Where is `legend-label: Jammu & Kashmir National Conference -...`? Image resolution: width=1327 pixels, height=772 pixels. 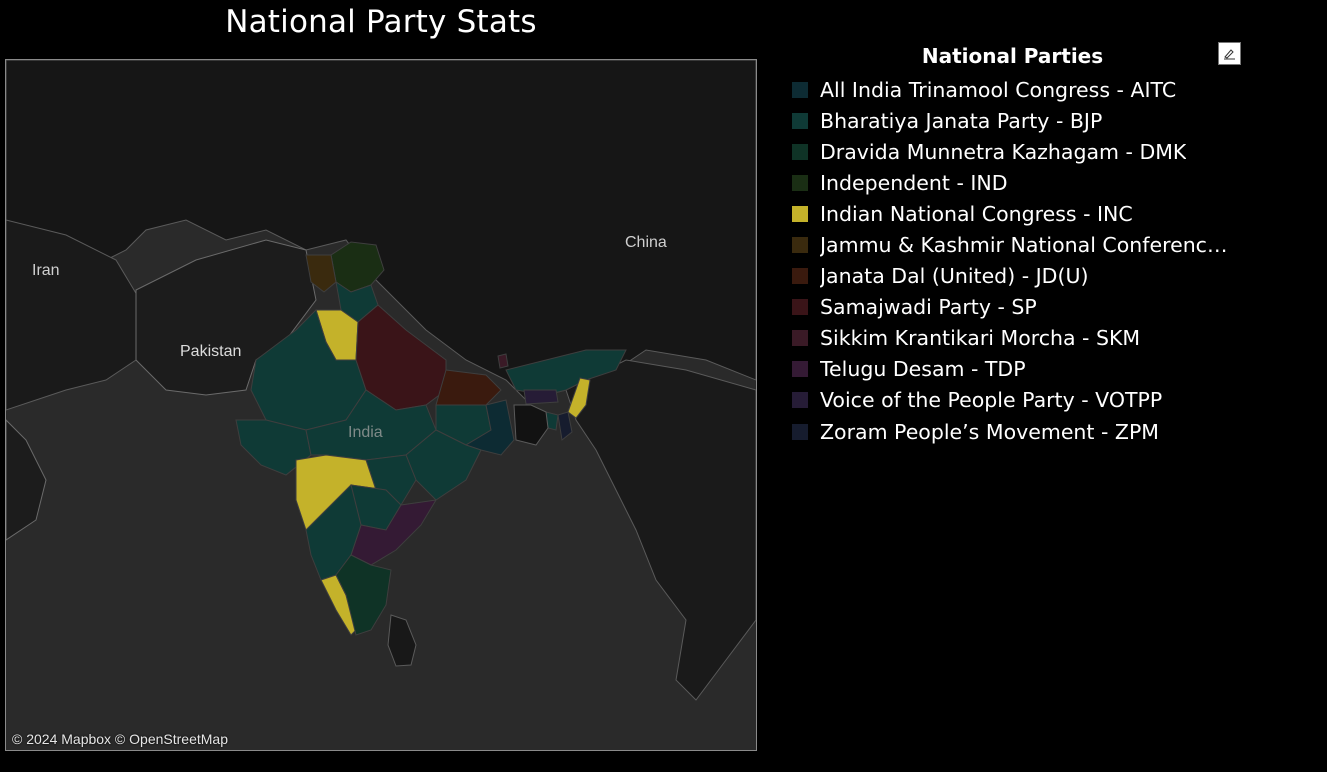
legend-label: Jammu & Kashmir National Conference -... is located at coordinates (1029, 245).